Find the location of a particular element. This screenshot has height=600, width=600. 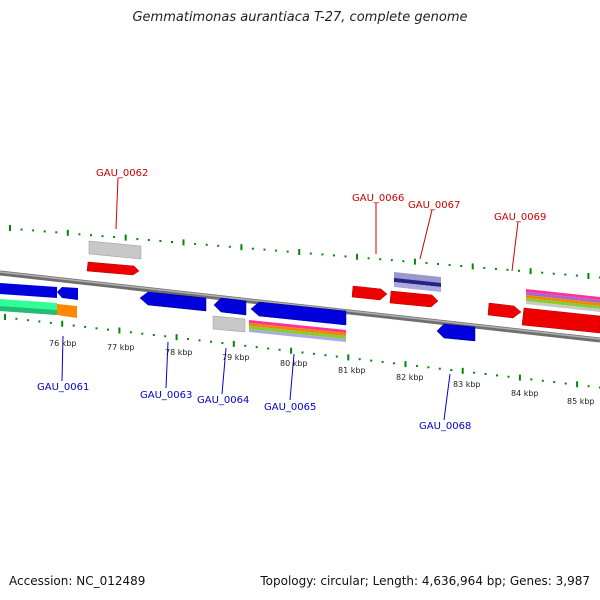

tick-label-84kbp: 84 kbp is located at coordinates (525, 393).